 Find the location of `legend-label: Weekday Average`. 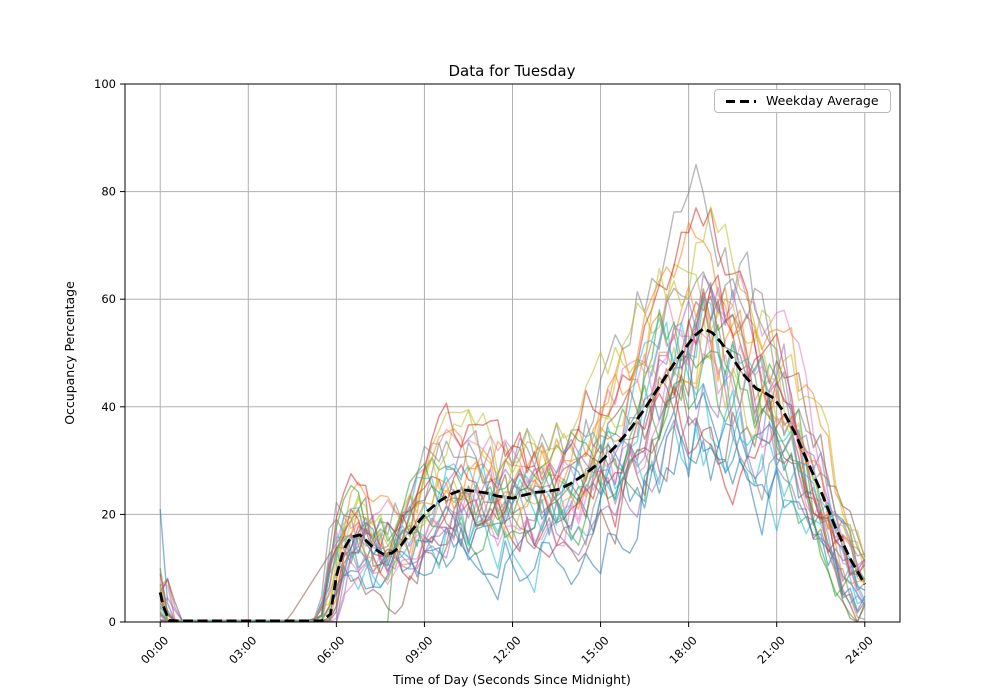

legend-label: Weekday Average is located at coordinates (822, 100).